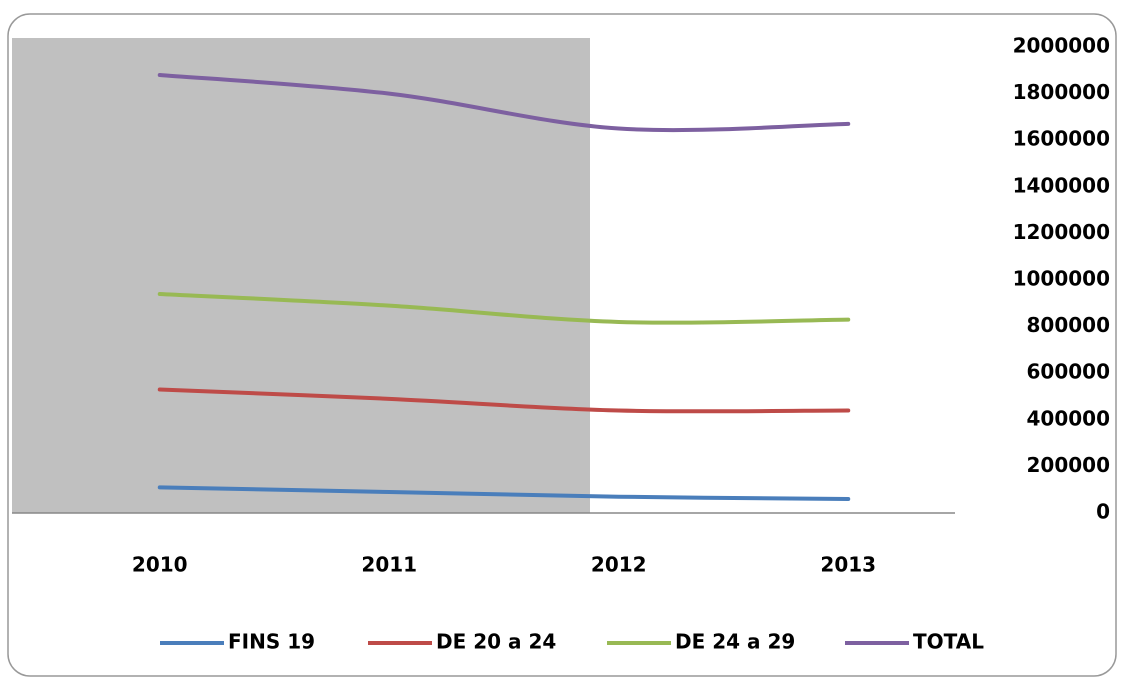 Image resolution: width=1123 pixels, height=682 pixels. I want to click on y-tick-label: 1200000, so click(1061, 232).